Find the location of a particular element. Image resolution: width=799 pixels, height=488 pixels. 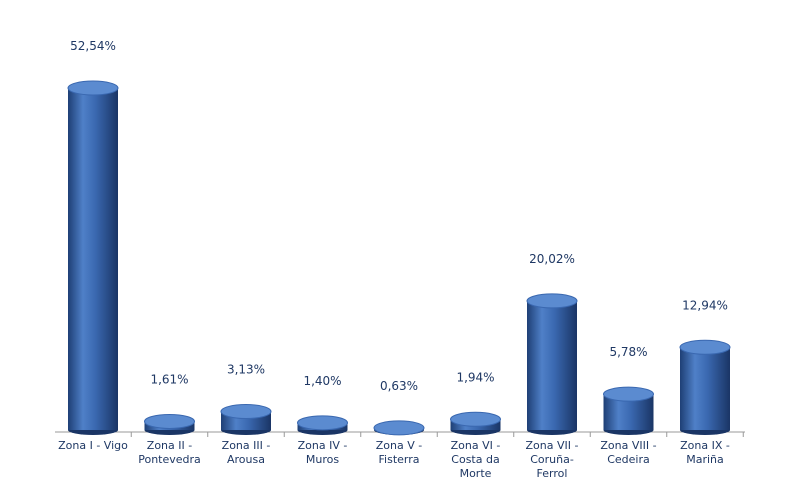

x-tick-label: Zona II - Pontevedra is located at coordinates (169, 452).